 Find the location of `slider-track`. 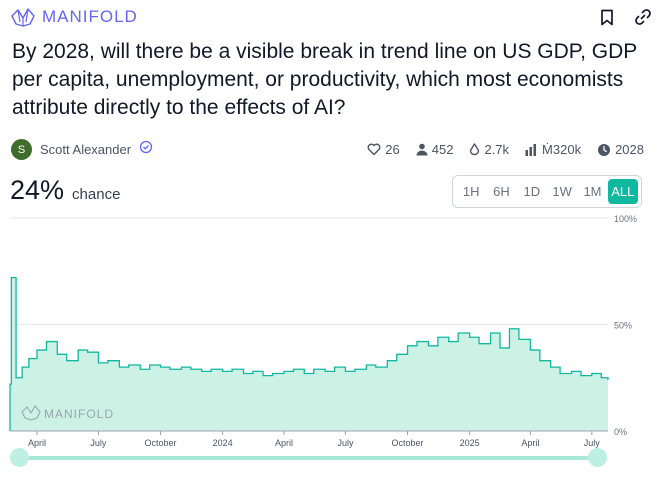

slider-track is located at coordinates (309, 458).